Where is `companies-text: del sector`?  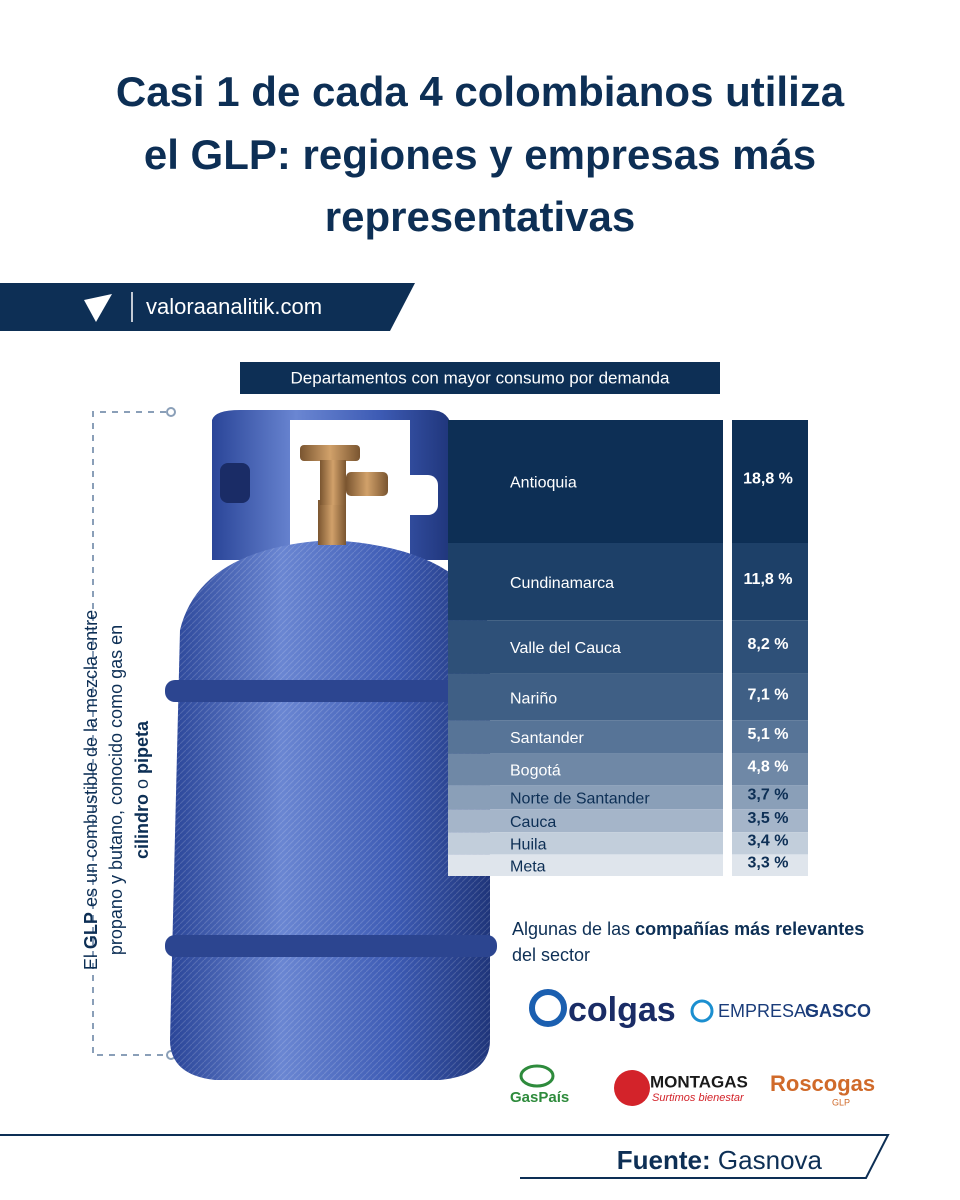
companies-text: del sector is located at coordinates (551, 955).